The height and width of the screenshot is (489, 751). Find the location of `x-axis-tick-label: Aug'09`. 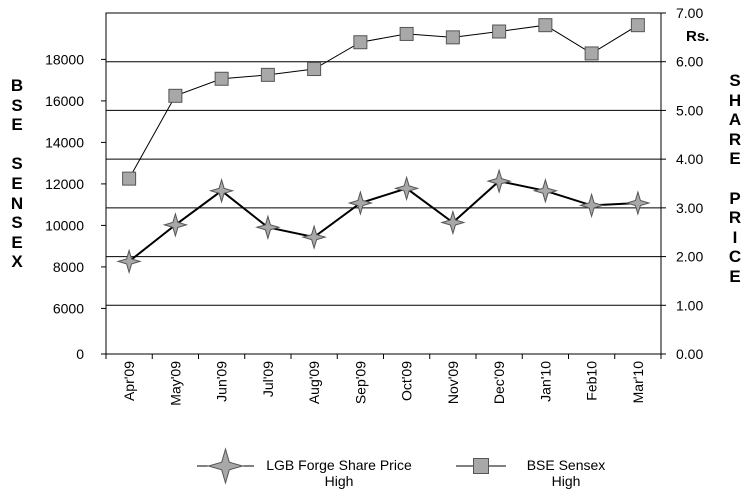

x-axis-tick-label: Aug'09 is located at coordinates (314, 382).